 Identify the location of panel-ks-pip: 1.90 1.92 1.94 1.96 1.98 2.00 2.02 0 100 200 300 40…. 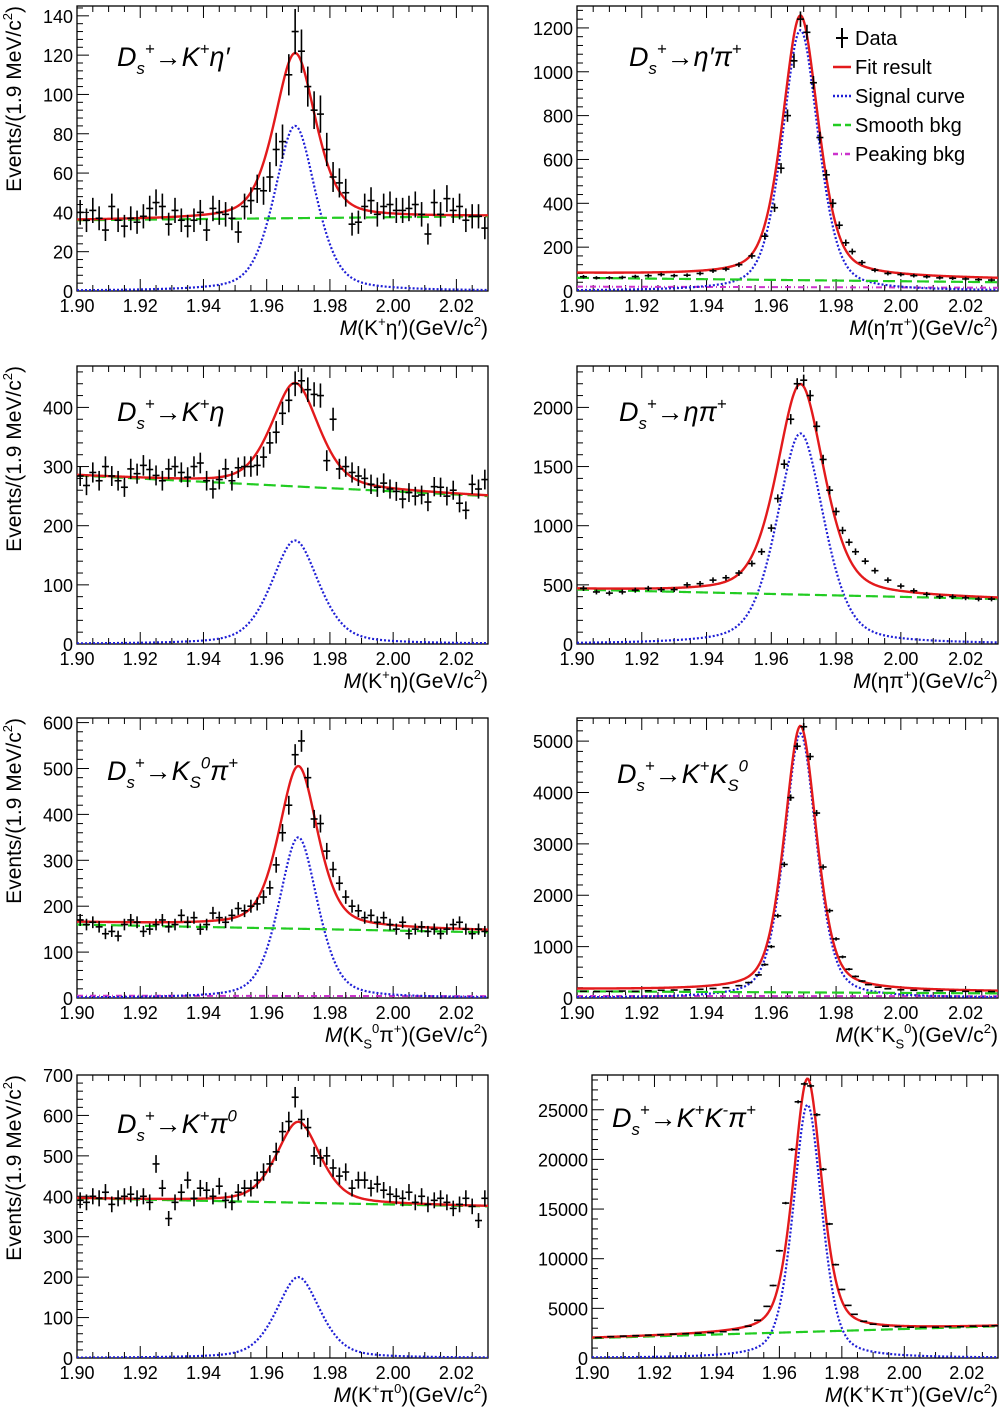
(244, 882).